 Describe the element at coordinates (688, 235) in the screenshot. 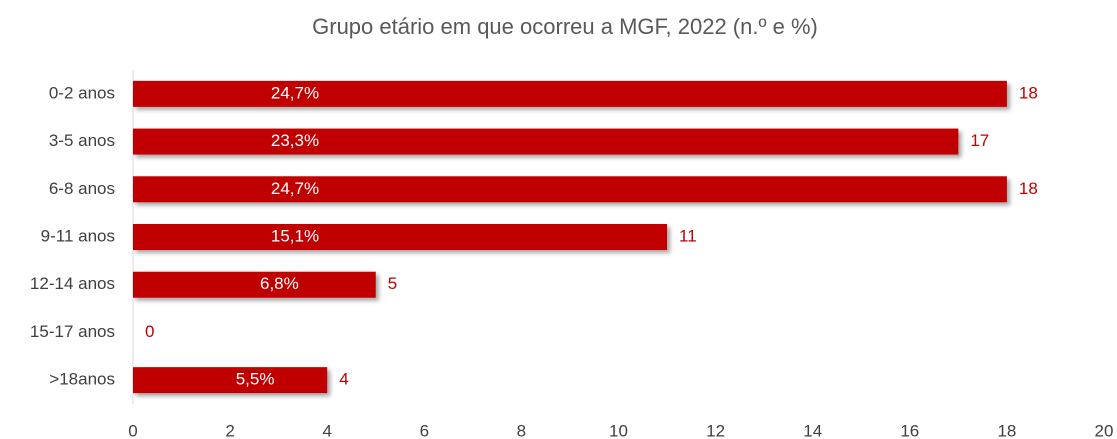

I see `value-label: 11` at that location.